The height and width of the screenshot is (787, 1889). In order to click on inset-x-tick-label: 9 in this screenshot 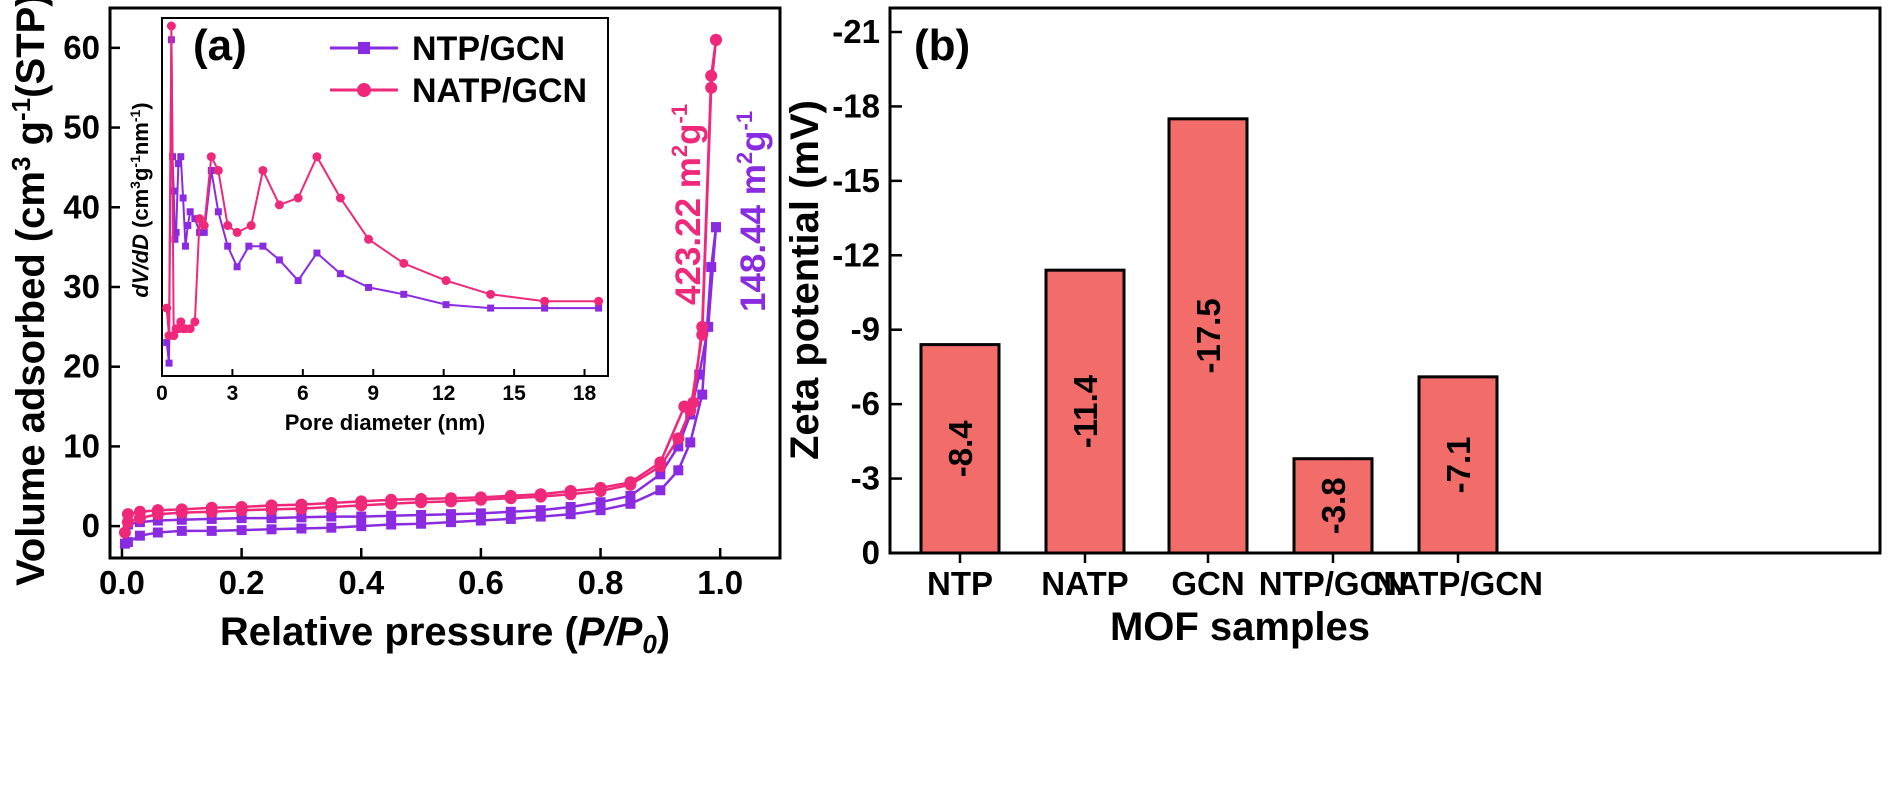, I will do `click(373, 393)`.